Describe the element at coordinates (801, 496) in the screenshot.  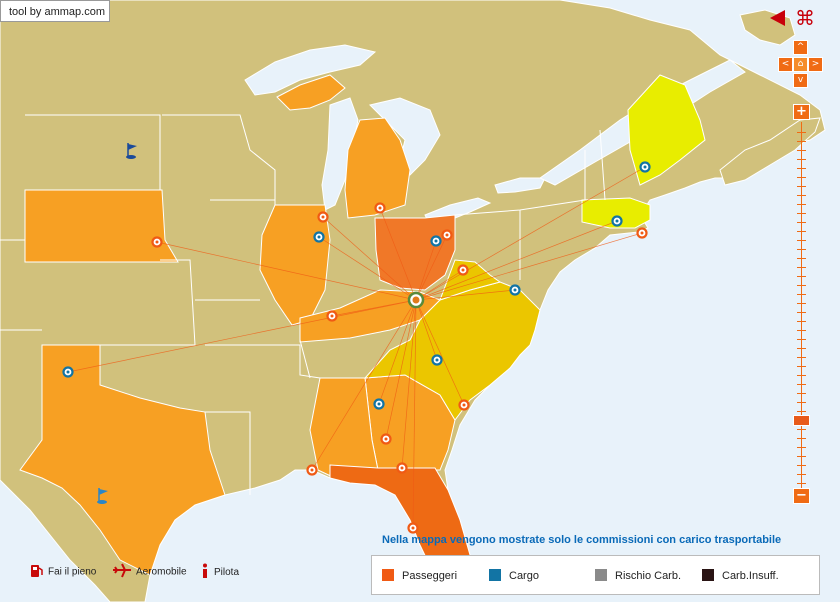
I see `zoom-out-button: −` at that location.